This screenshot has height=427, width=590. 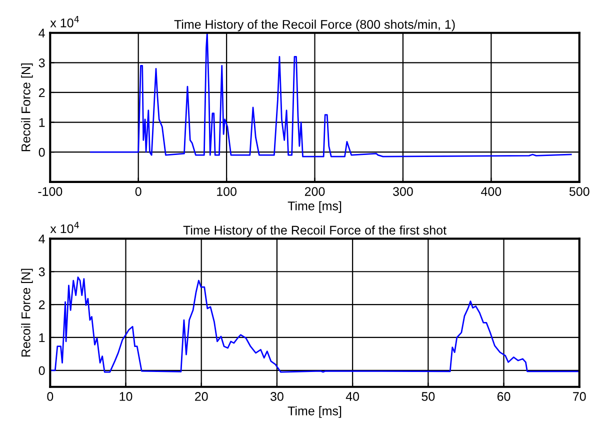 What do you see at coordinates (314, 191) in the screenshot?
I see `x-tick-label: 200` at bounding box center [314, 191].